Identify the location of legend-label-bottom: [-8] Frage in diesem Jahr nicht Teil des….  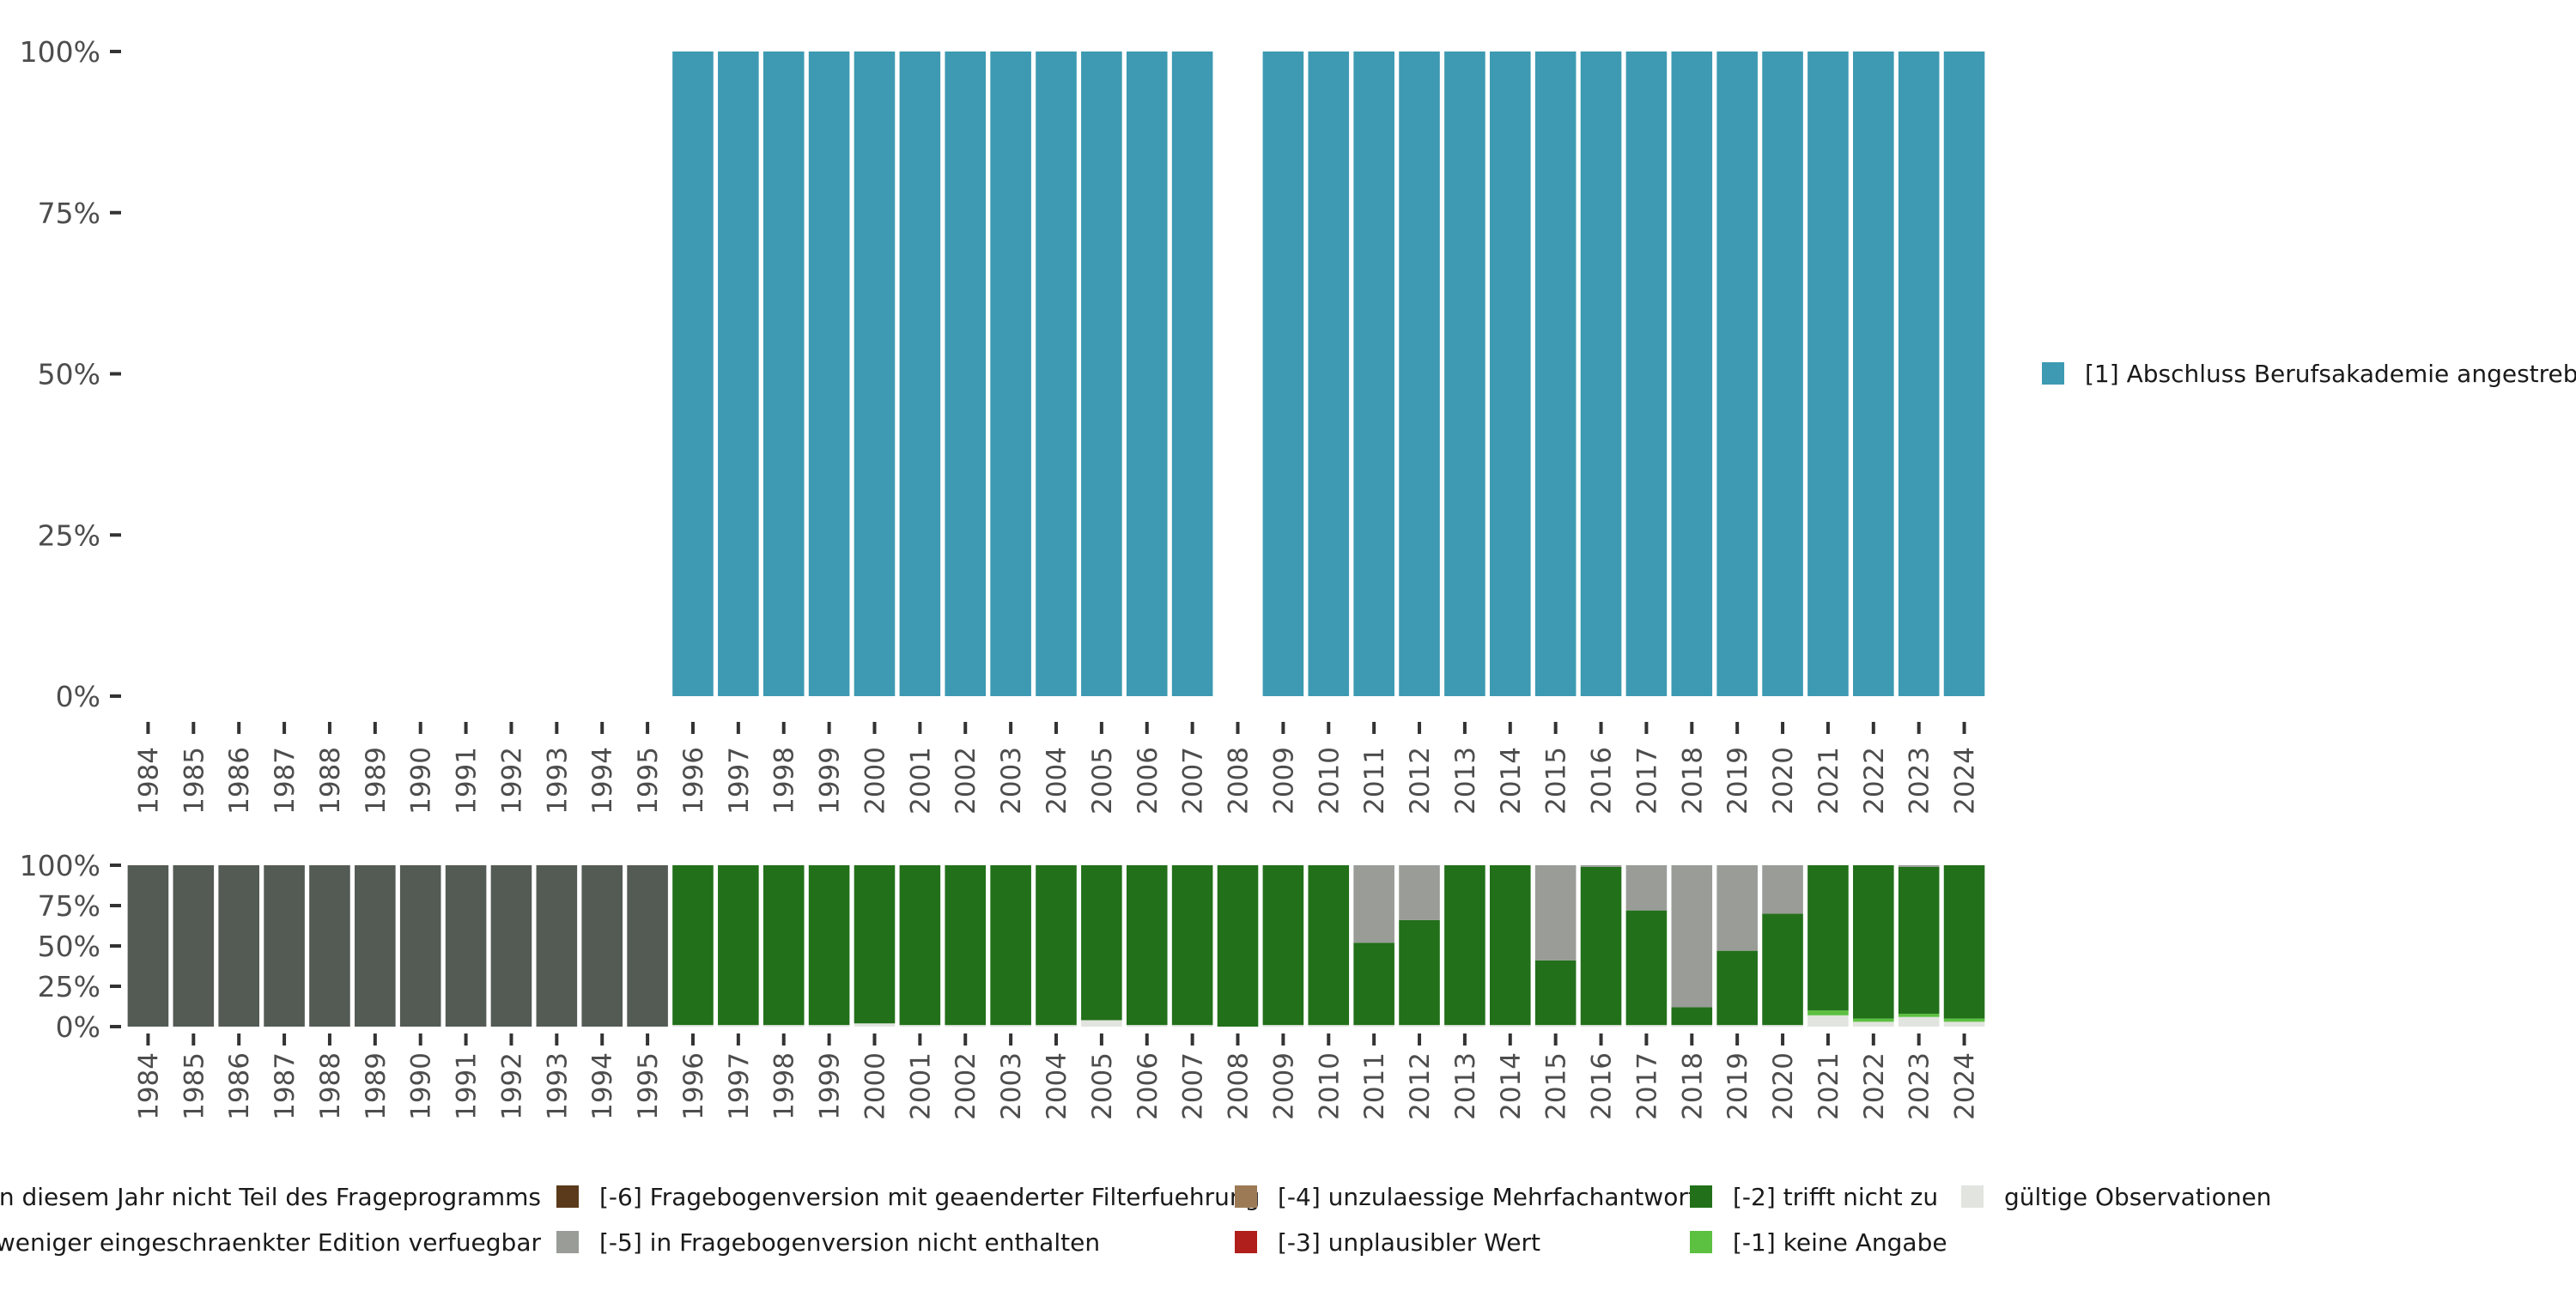
(270, 1197).